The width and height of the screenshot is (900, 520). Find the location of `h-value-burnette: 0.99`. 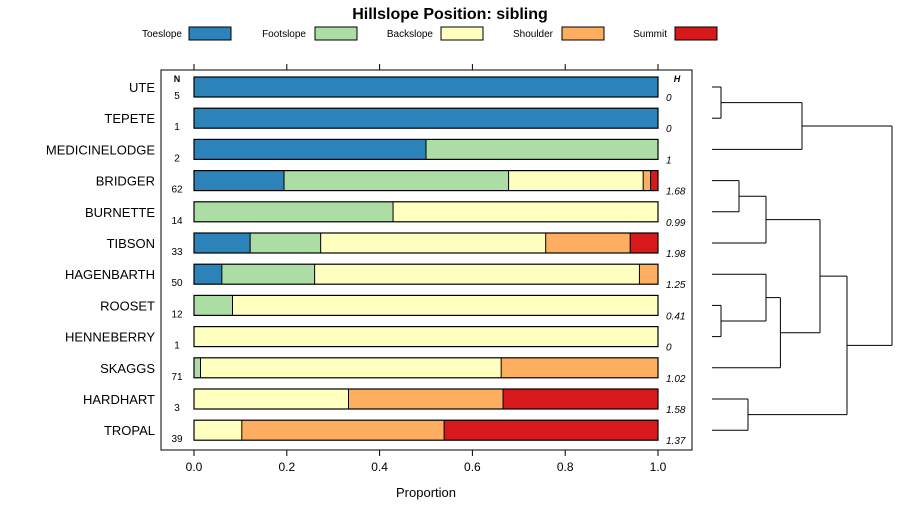

h-value-burnette: 0.99 is located at coordinates (676, 223).